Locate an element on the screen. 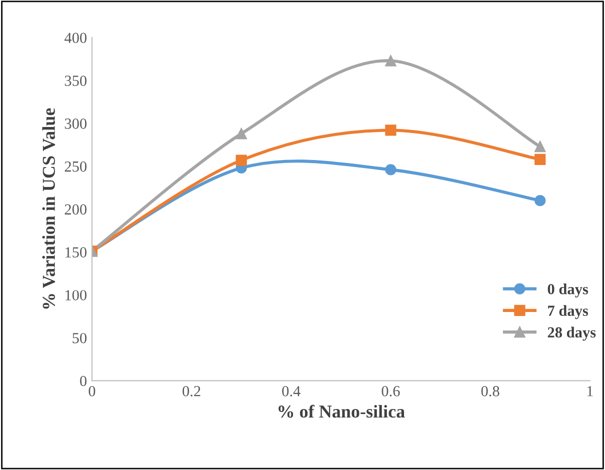  y-tick-label: 300 is located at coordinates (75, 123).